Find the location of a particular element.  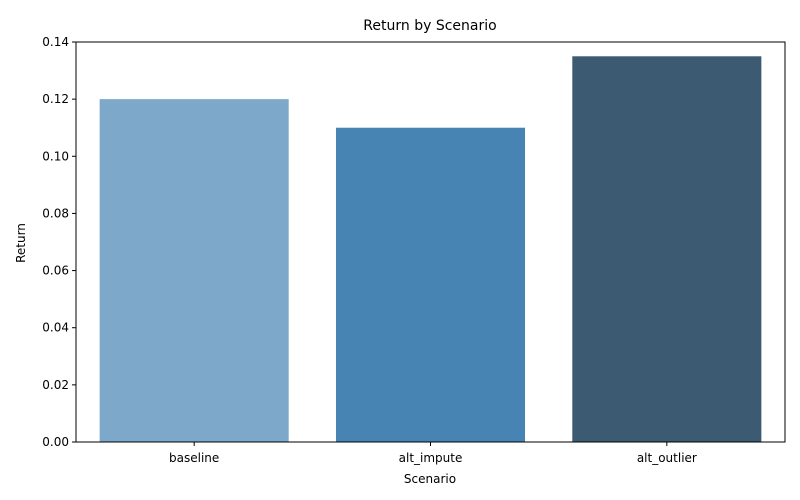

x-tick-label: alt_impute is located at coordinates (431, 458).